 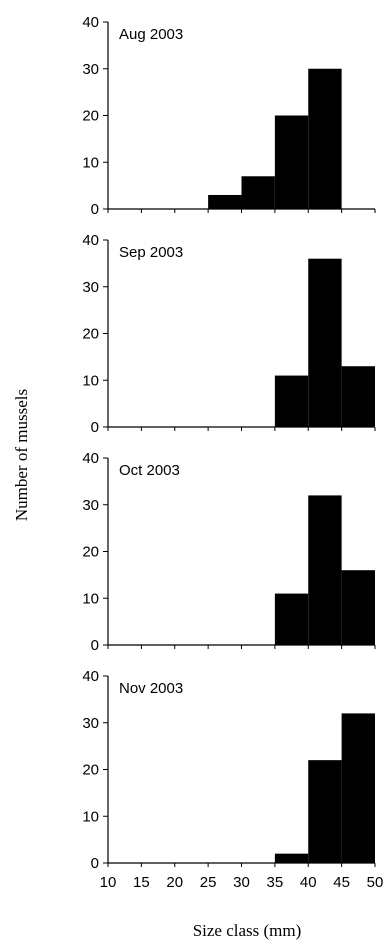 I want to click on x-tick-label: 20, so click(x=174, y=882).